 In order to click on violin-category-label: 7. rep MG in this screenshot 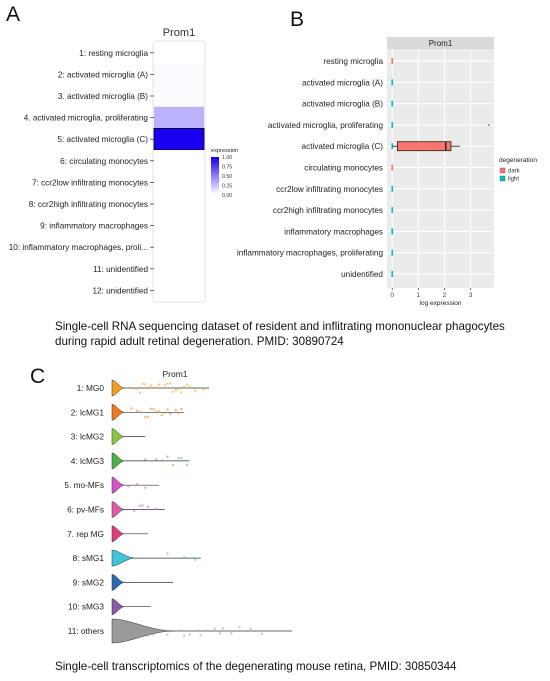, I will do `click(85, 534)`.